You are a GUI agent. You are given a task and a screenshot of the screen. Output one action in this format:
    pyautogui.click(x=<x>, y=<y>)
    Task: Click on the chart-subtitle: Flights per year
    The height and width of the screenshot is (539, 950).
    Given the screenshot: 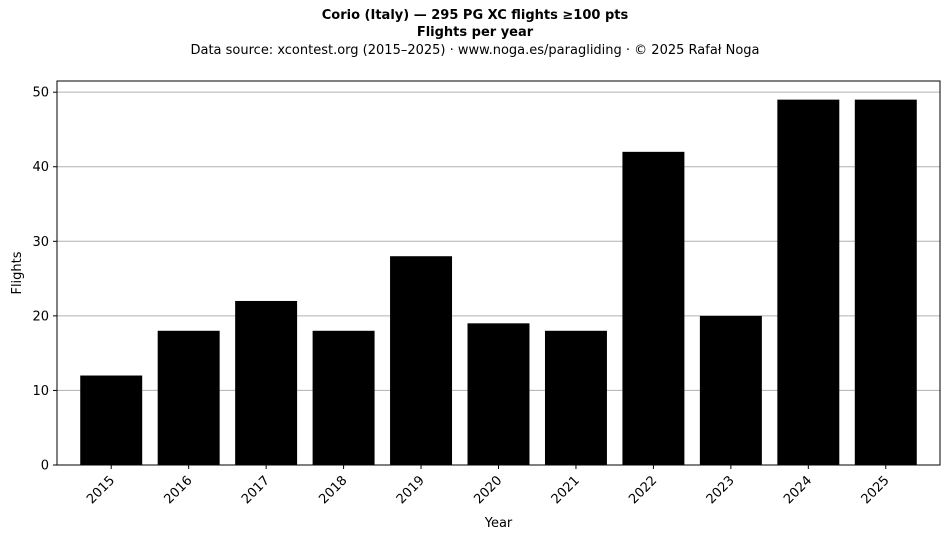 What is the action you would take?
    pyautogui.click(x=475, y=32)
    